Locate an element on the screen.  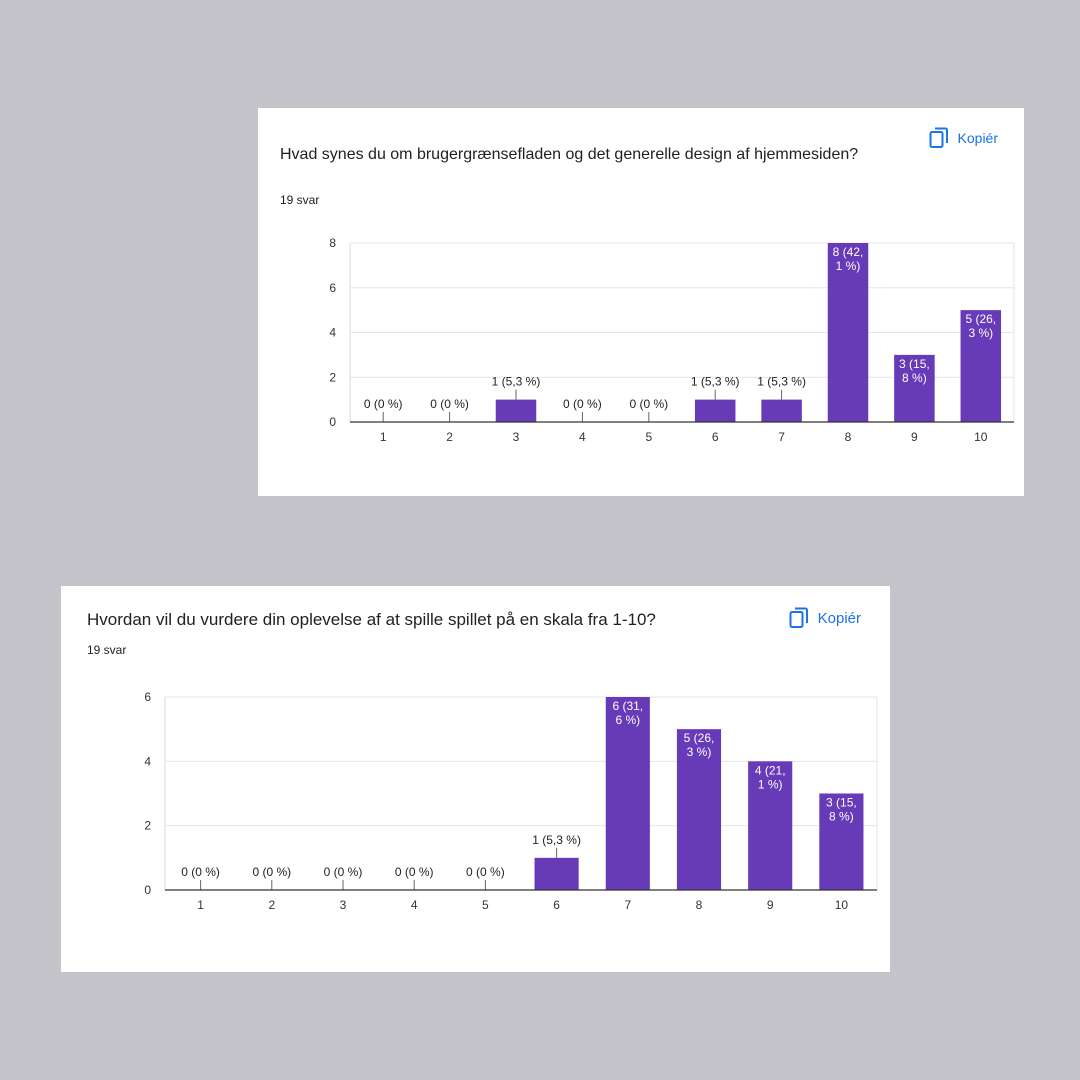
y-tick-label: 8 is located at coordinates (332, 243).